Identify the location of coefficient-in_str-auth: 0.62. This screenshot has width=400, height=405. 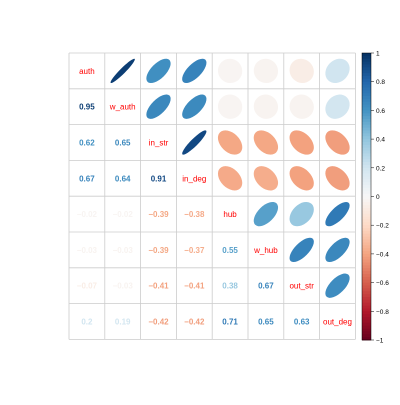
(87, 143).